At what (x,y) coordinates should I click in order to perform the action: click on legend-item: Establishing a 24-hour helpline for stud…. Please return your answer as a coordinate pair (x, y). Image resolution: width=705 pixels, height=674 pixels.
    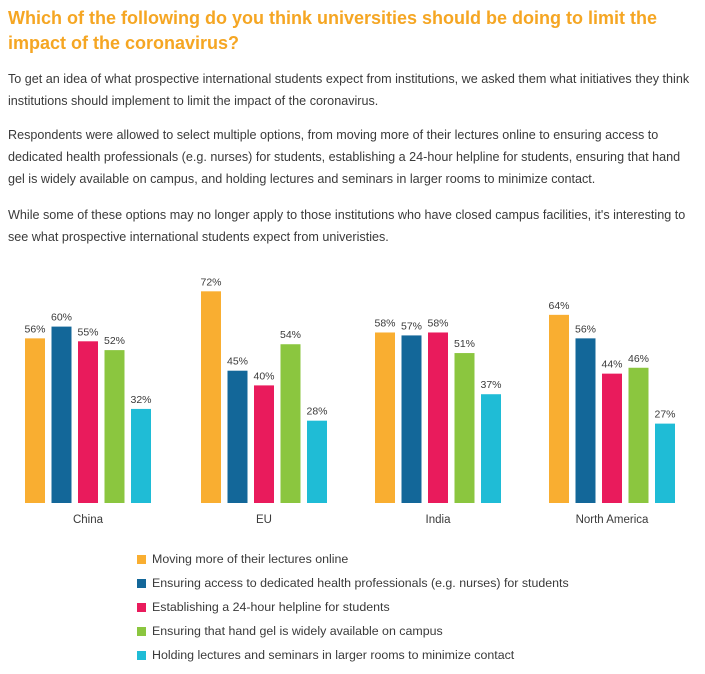
    Looking at the image, I should click on (353, 607).